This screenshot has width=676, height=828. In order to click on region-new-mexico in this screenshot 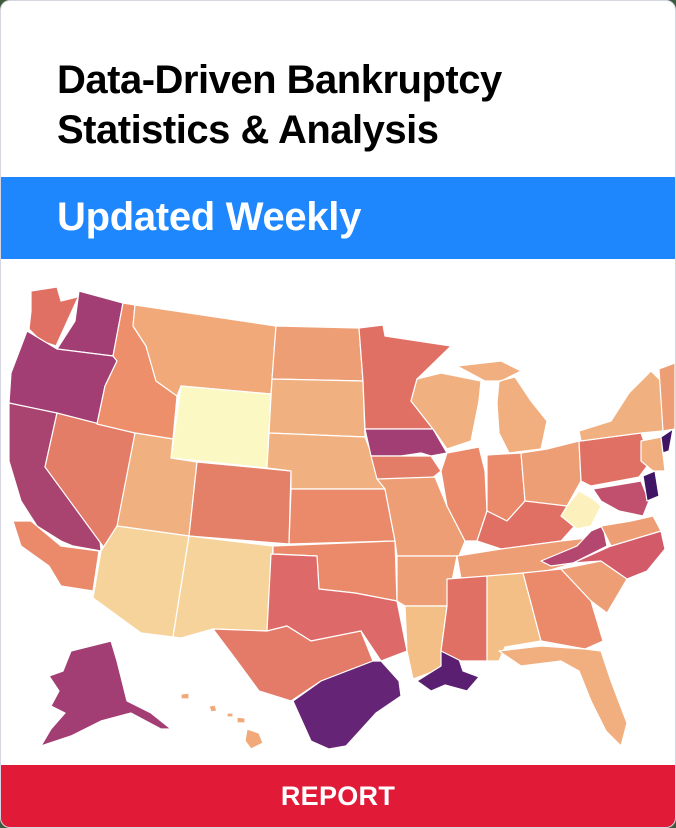, I will do `click(223, 587)`.